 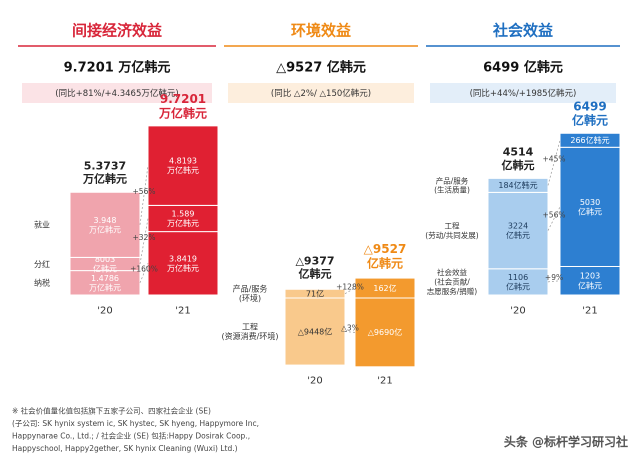 I want to click on env-bar-pos-label-0: 71亿, so click(x=315, y=293).